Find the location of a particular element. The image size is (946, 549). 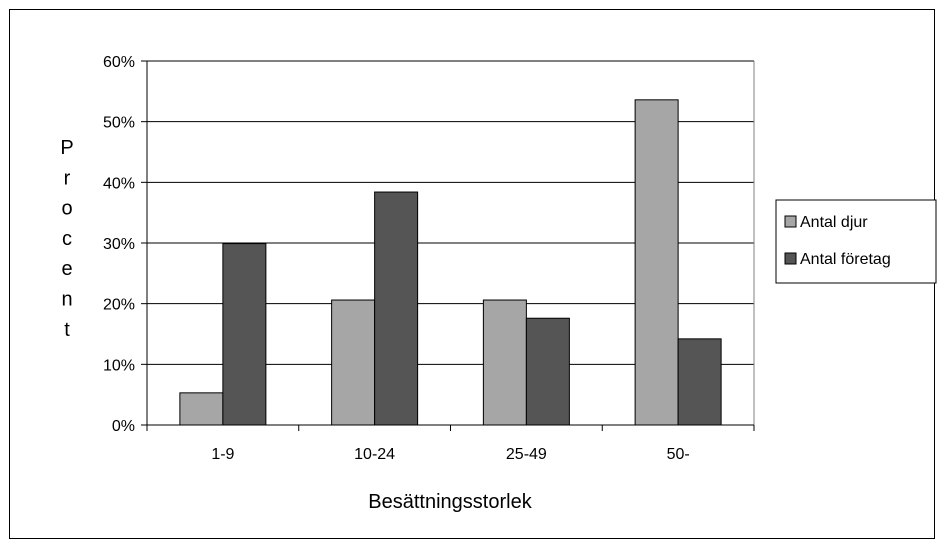

y-tick-label: 40% is located at coordinates (119, 183).